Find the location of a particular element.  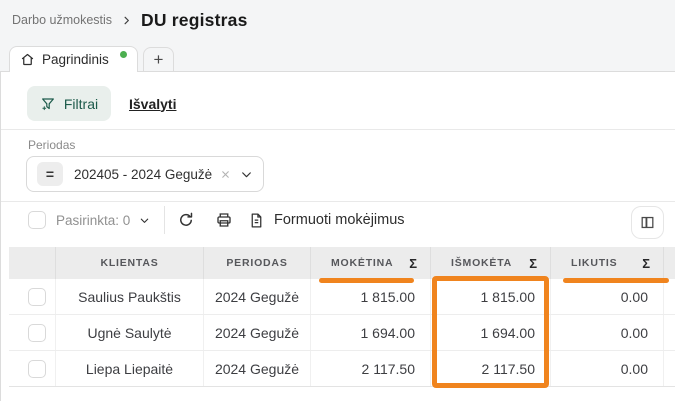

header-likutis: LIKUTIS Σ is located at coordinates (607, 263).